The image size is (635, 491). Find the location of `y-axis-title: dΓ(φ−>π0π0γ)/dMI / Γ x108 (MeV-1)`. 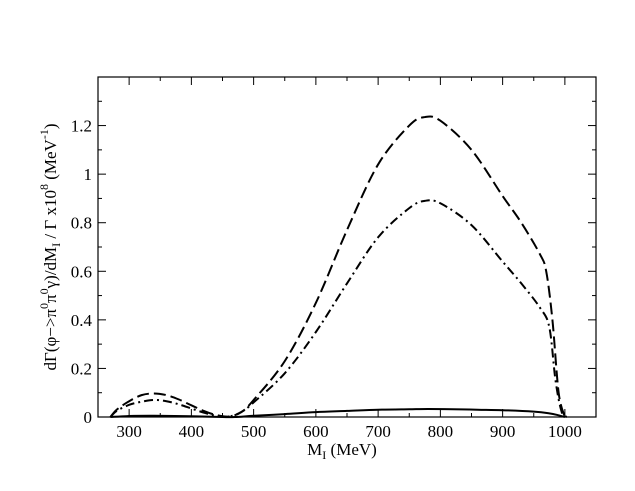

y-axis-title: dΓ(φ−>π0π0γ)/dMI / Γ x108 (MeV-1) is located at coordinates (50, 246).